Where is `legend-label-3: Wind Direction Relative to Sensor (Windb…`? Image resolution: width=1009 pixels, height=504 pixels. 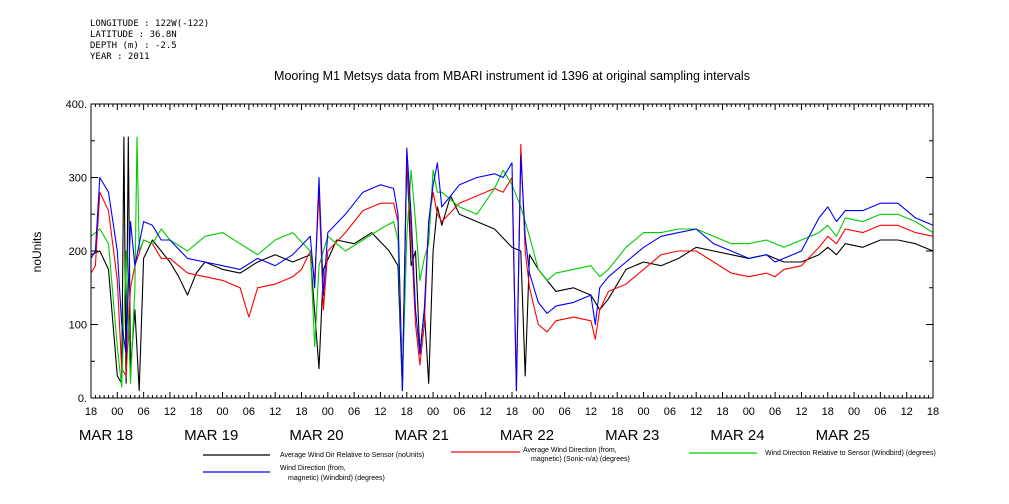 legend-label-3: Wind Direction Relative to Sensor (Windb… is located at coordinates (850, 453).